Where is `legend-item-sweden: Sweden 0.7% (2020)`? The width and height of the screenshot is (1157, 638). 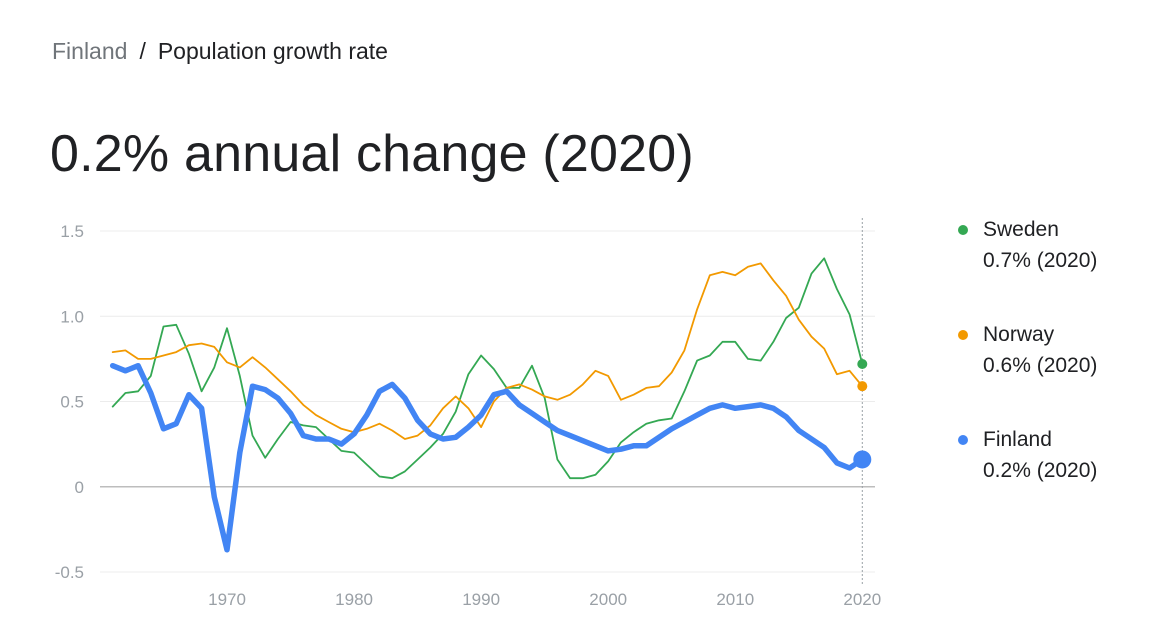
legend-item-sweden: Sweden 0.7% (2020) is located at coordinates (1053, 270).